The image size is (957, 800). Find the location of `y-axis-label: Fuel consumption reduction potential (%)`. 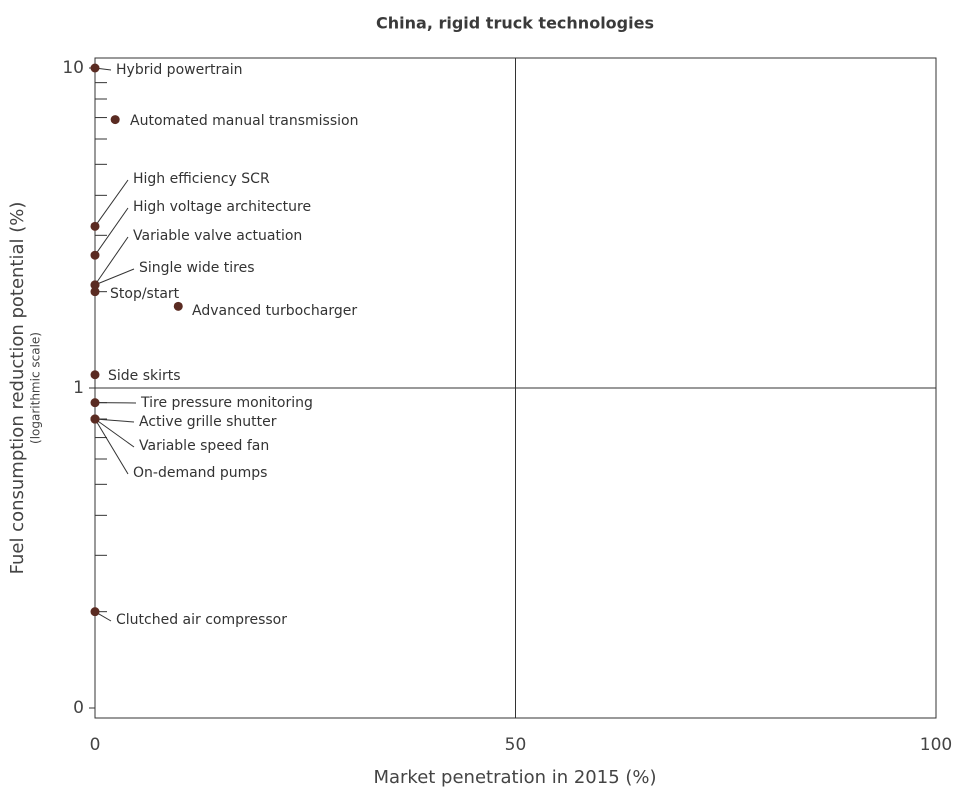

y-axis-label: Fuel consumption reduction potential (%) is located at coordinates (17, 388).